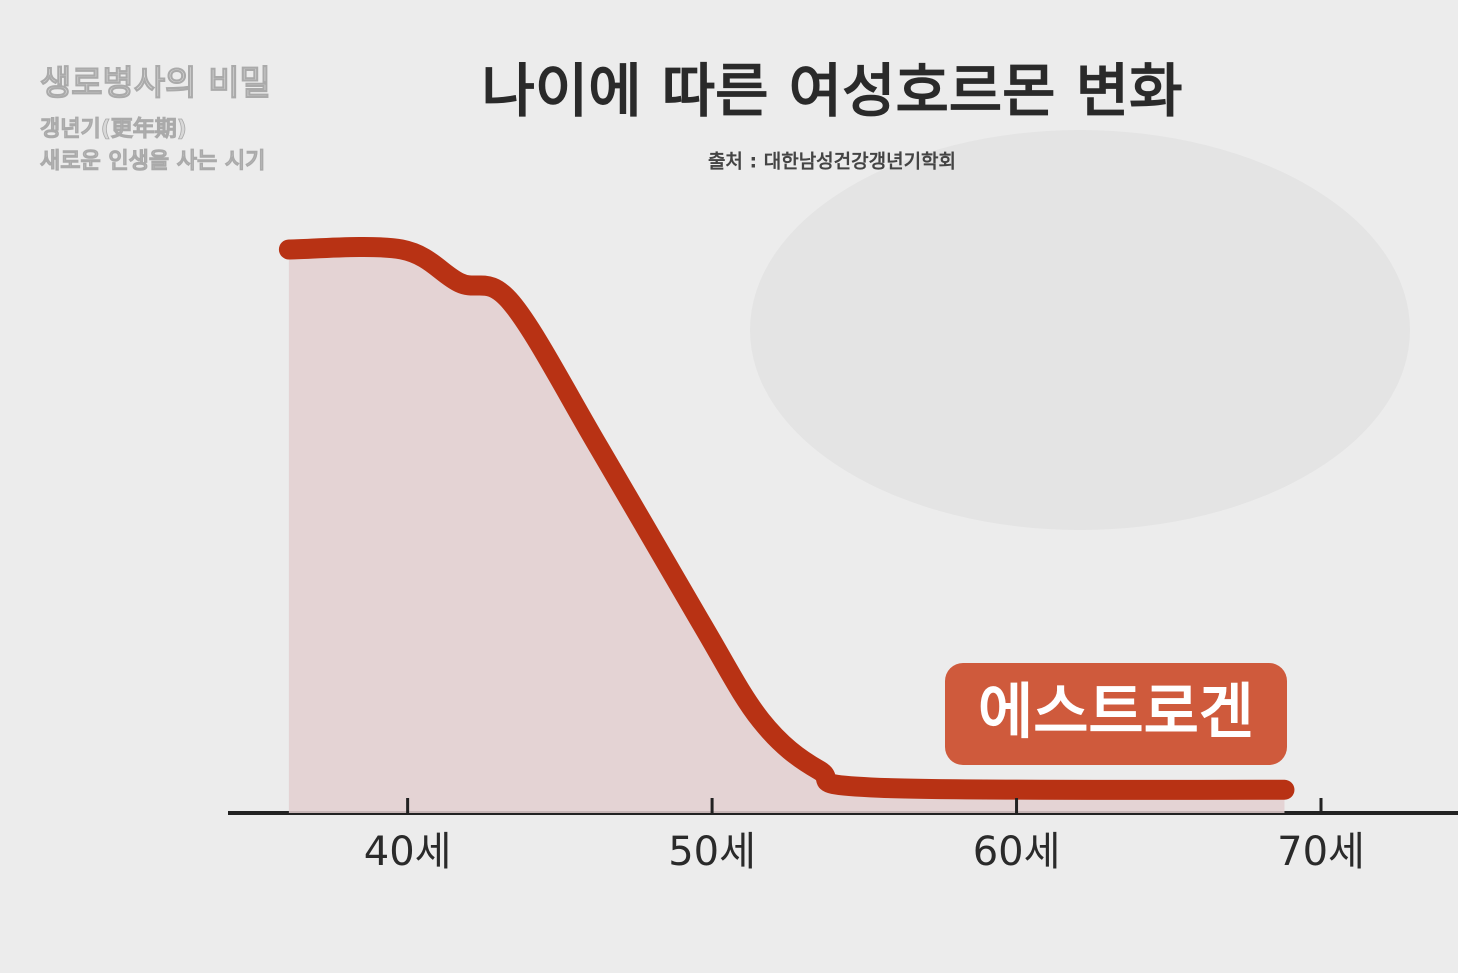 This screenshot has height=973, width=1458. I want to click on legend: 에스트로겐, so click(1116, 714).